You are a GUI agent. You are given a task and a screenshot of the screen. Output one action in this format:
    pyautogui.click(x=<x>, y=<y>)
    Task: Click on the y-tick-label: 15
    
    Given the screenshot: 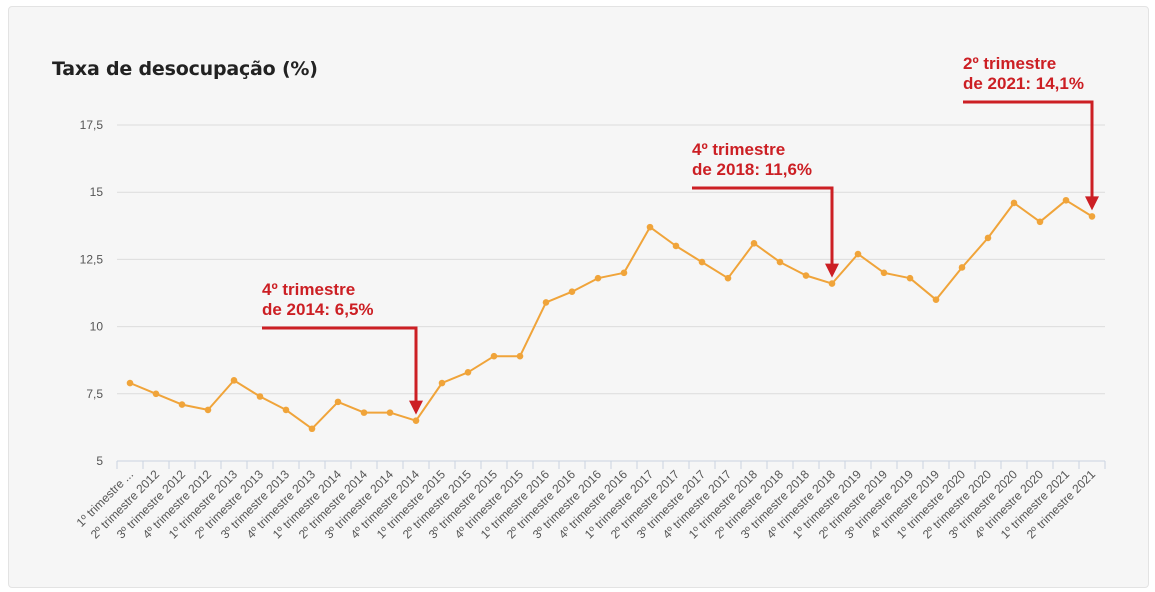 What is the action you would take?
    pyautogui.click(x=97, y=192)
    